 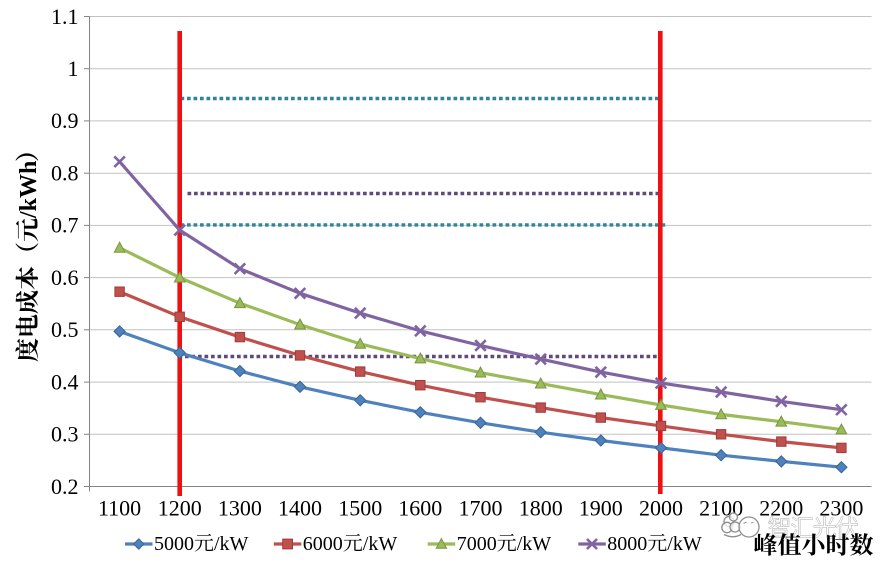 What do you see at coordinates (477, 544) in the screenshot?
I see `svg-text: 7000` at bounding box center [477, 544].